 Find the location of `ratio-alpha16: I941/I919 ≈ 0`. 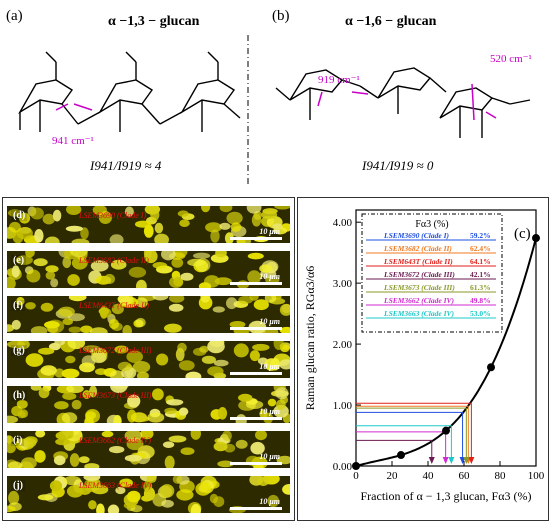

ratio-alpha16: I941/I919 ≈ 0 is located at coordinates (398, 165).